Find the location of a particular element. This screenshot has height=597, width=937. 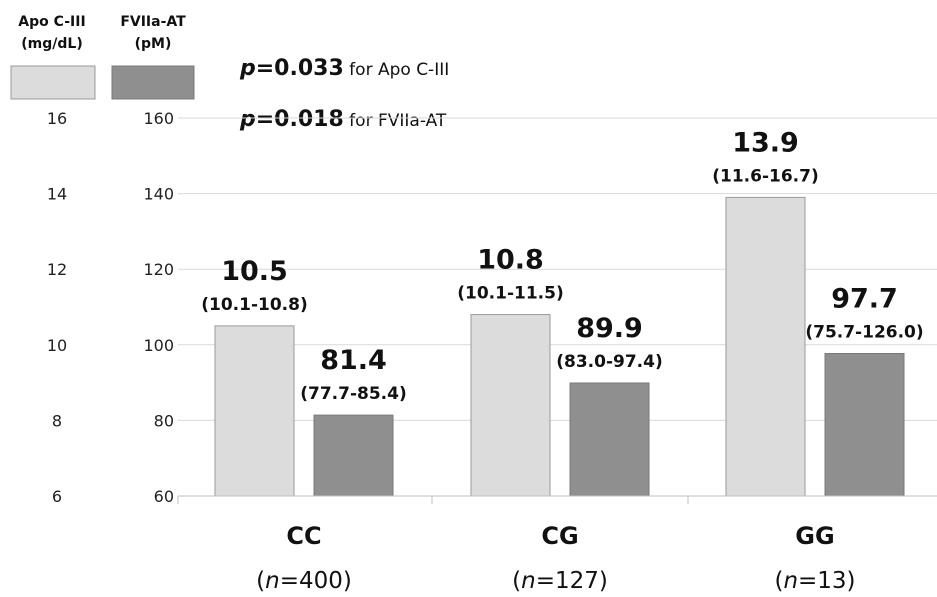

right-axis-tick-label: 60 is located at coordinates (164, 496).